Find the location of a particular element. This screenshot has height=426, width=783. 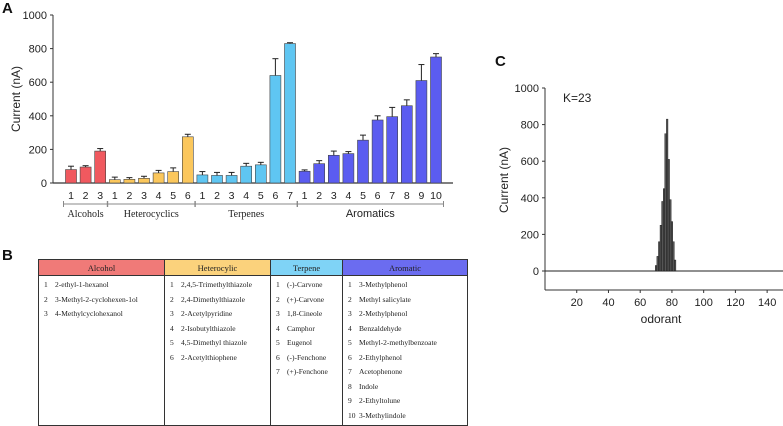

item-name: (-)-Carvone is located at coordinates (305, 284).